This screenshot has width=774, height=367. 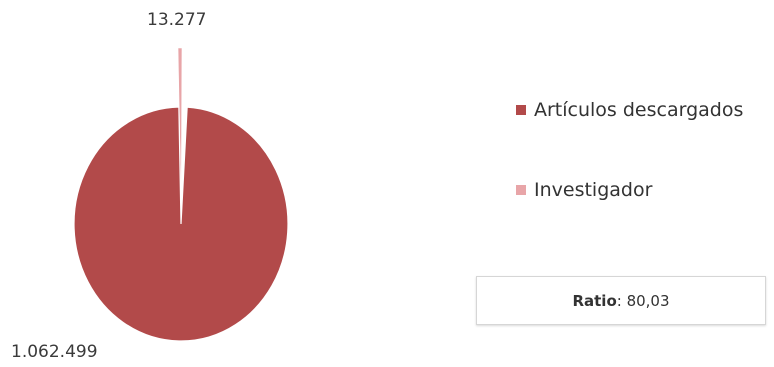 I want to click on legend-item-articulos: Artículos descargados, so click(x=629, y=110).